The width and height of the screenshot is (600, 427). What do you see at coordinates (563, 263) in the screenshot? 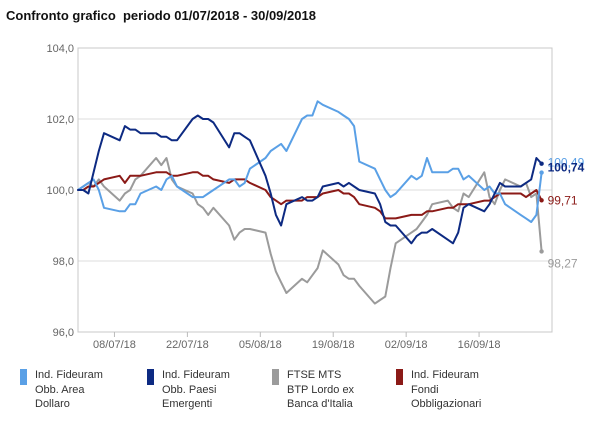
I see `end-value-label: 98,27` at bounding box center [563, 263].